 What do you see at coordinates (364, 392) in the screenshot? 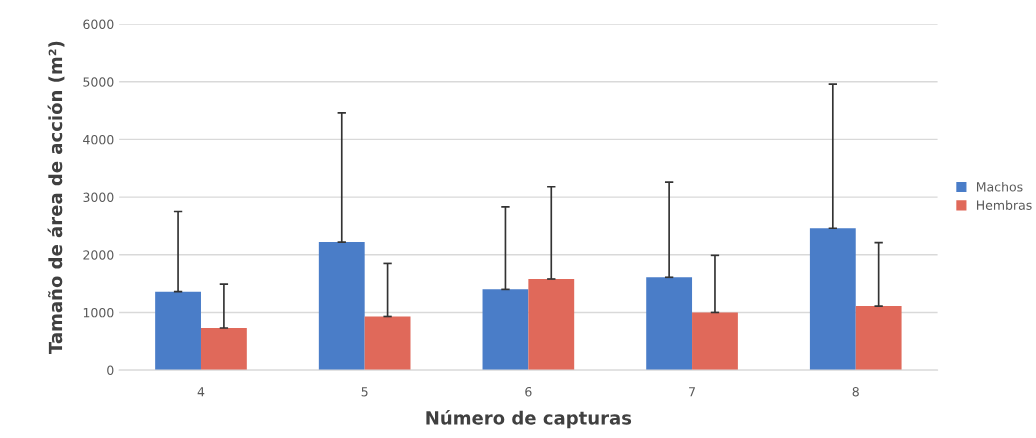
I see `x-tick-label: 5` at bounding box center [364, 392].